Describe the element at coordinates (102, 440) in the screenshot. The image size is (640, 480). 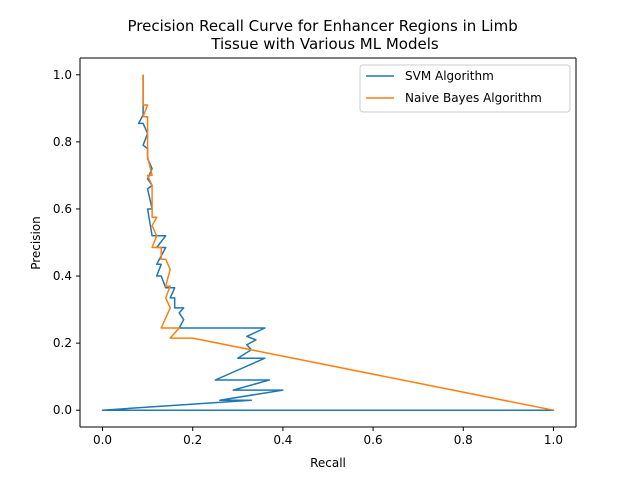
I see `x-tick-label: 0.0` at that location.